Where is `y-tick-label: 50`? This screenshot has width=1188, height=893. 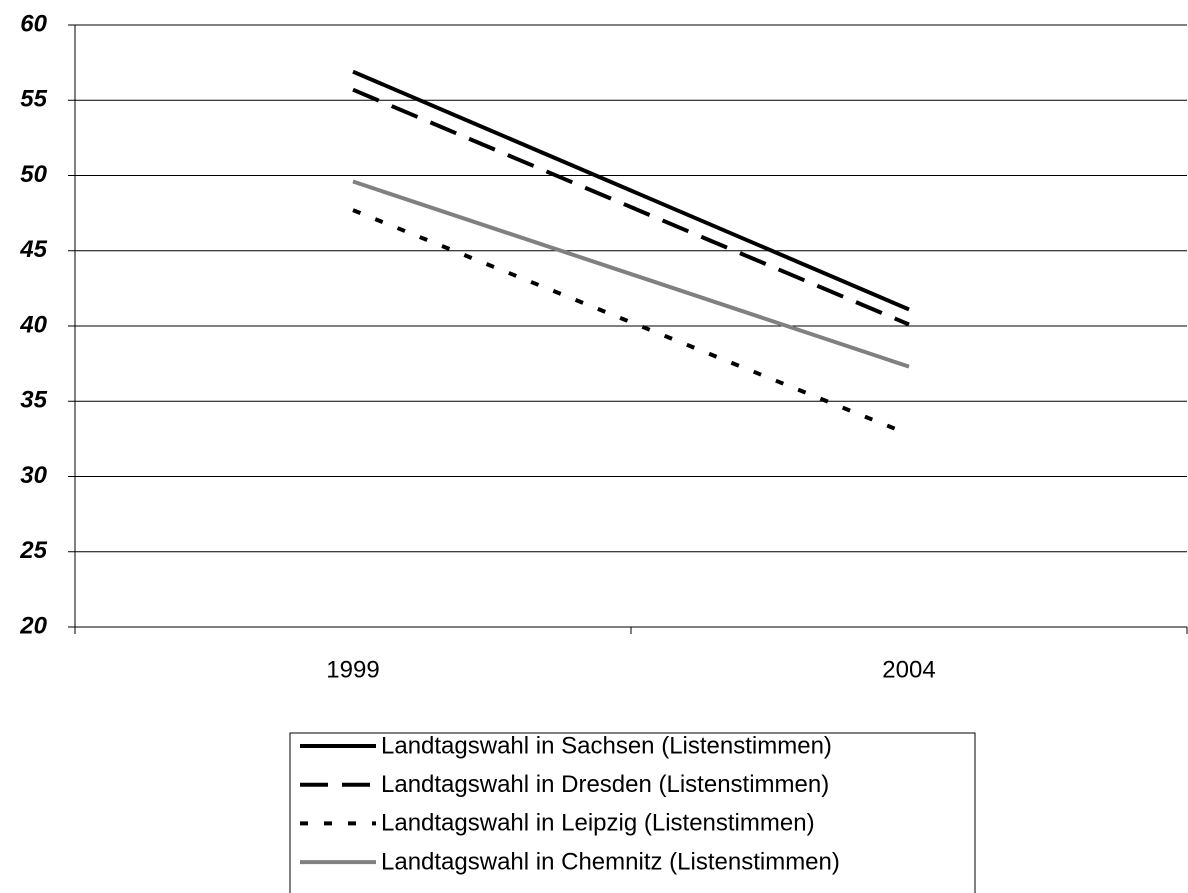
y-tick-label: 50 is located at coordinates (33, 174).